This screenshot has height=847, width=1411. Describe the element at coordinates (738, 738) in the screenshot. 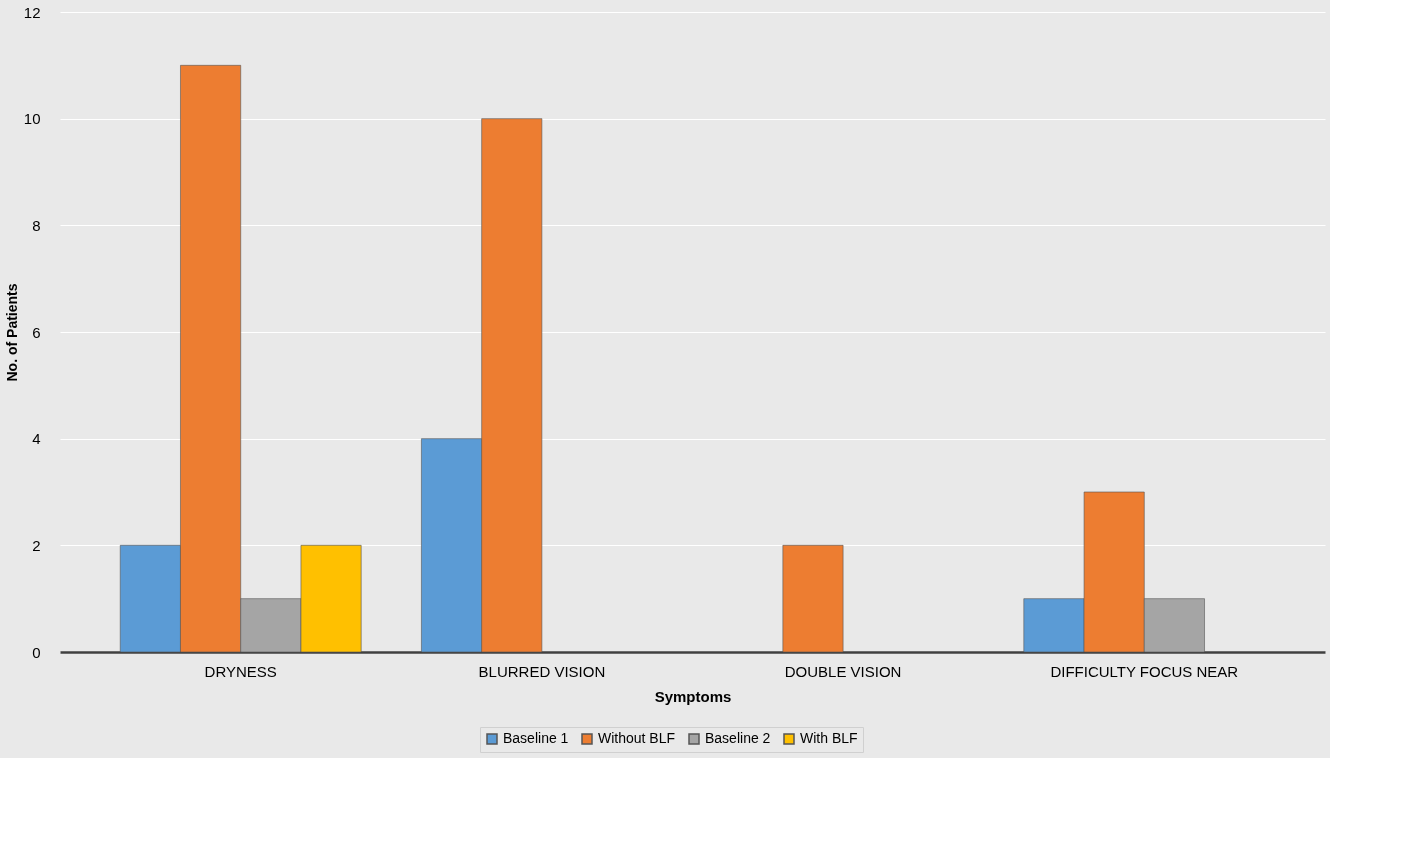

I see `legend-label: Baseline 2` at that location.